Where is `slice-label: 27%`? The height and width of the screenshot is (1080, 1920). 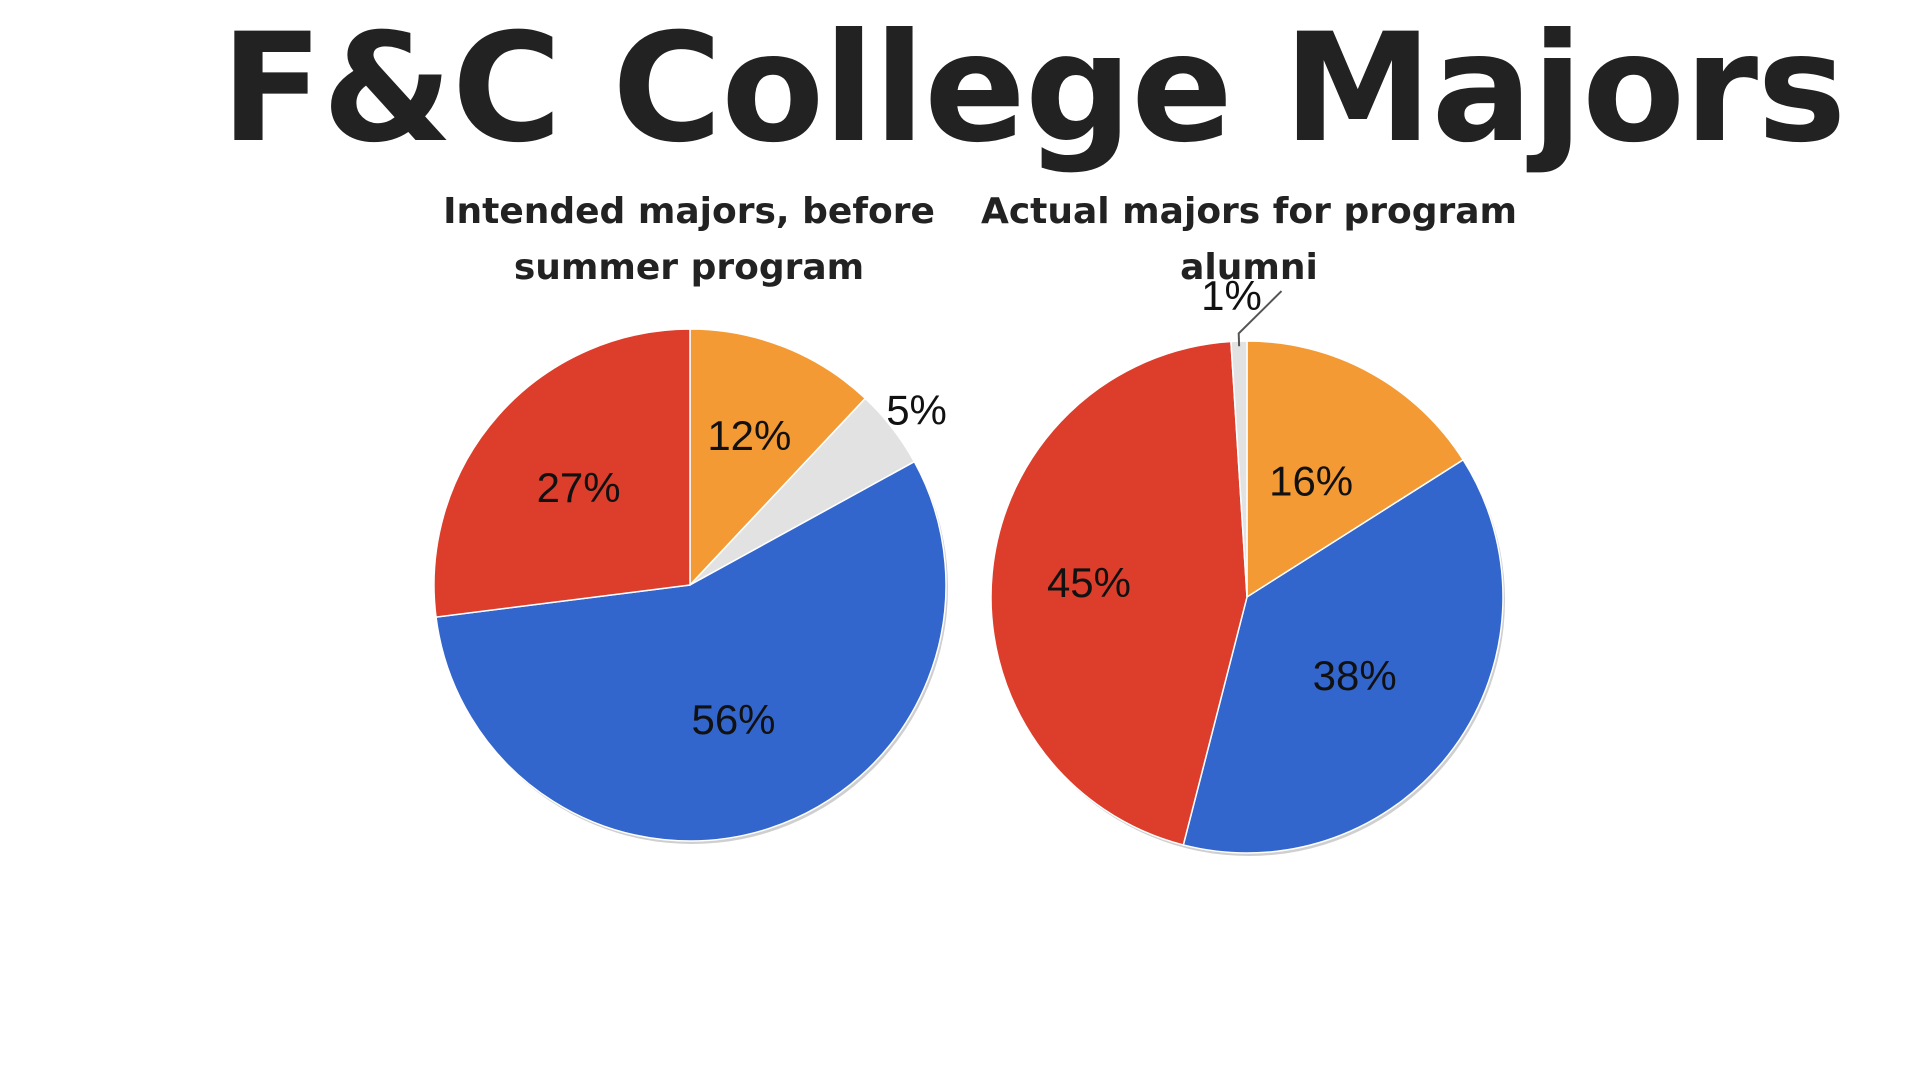
slice-label: 27% is located at coordinates (579, 487).